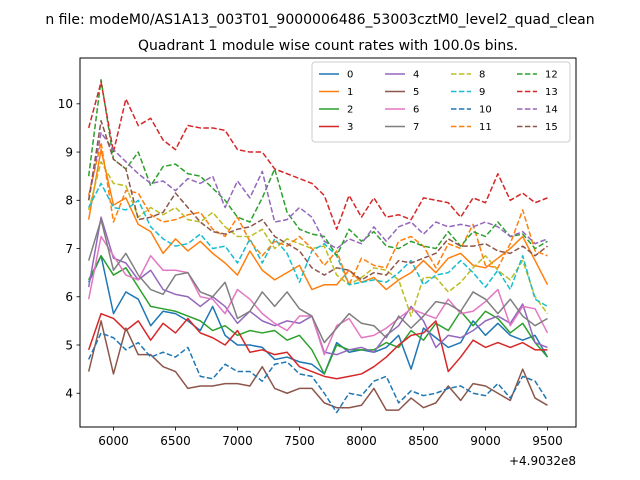  Describe the element at coordinates (350, 92) in the screenshot. I see `legend-label-1: 1` at that location.